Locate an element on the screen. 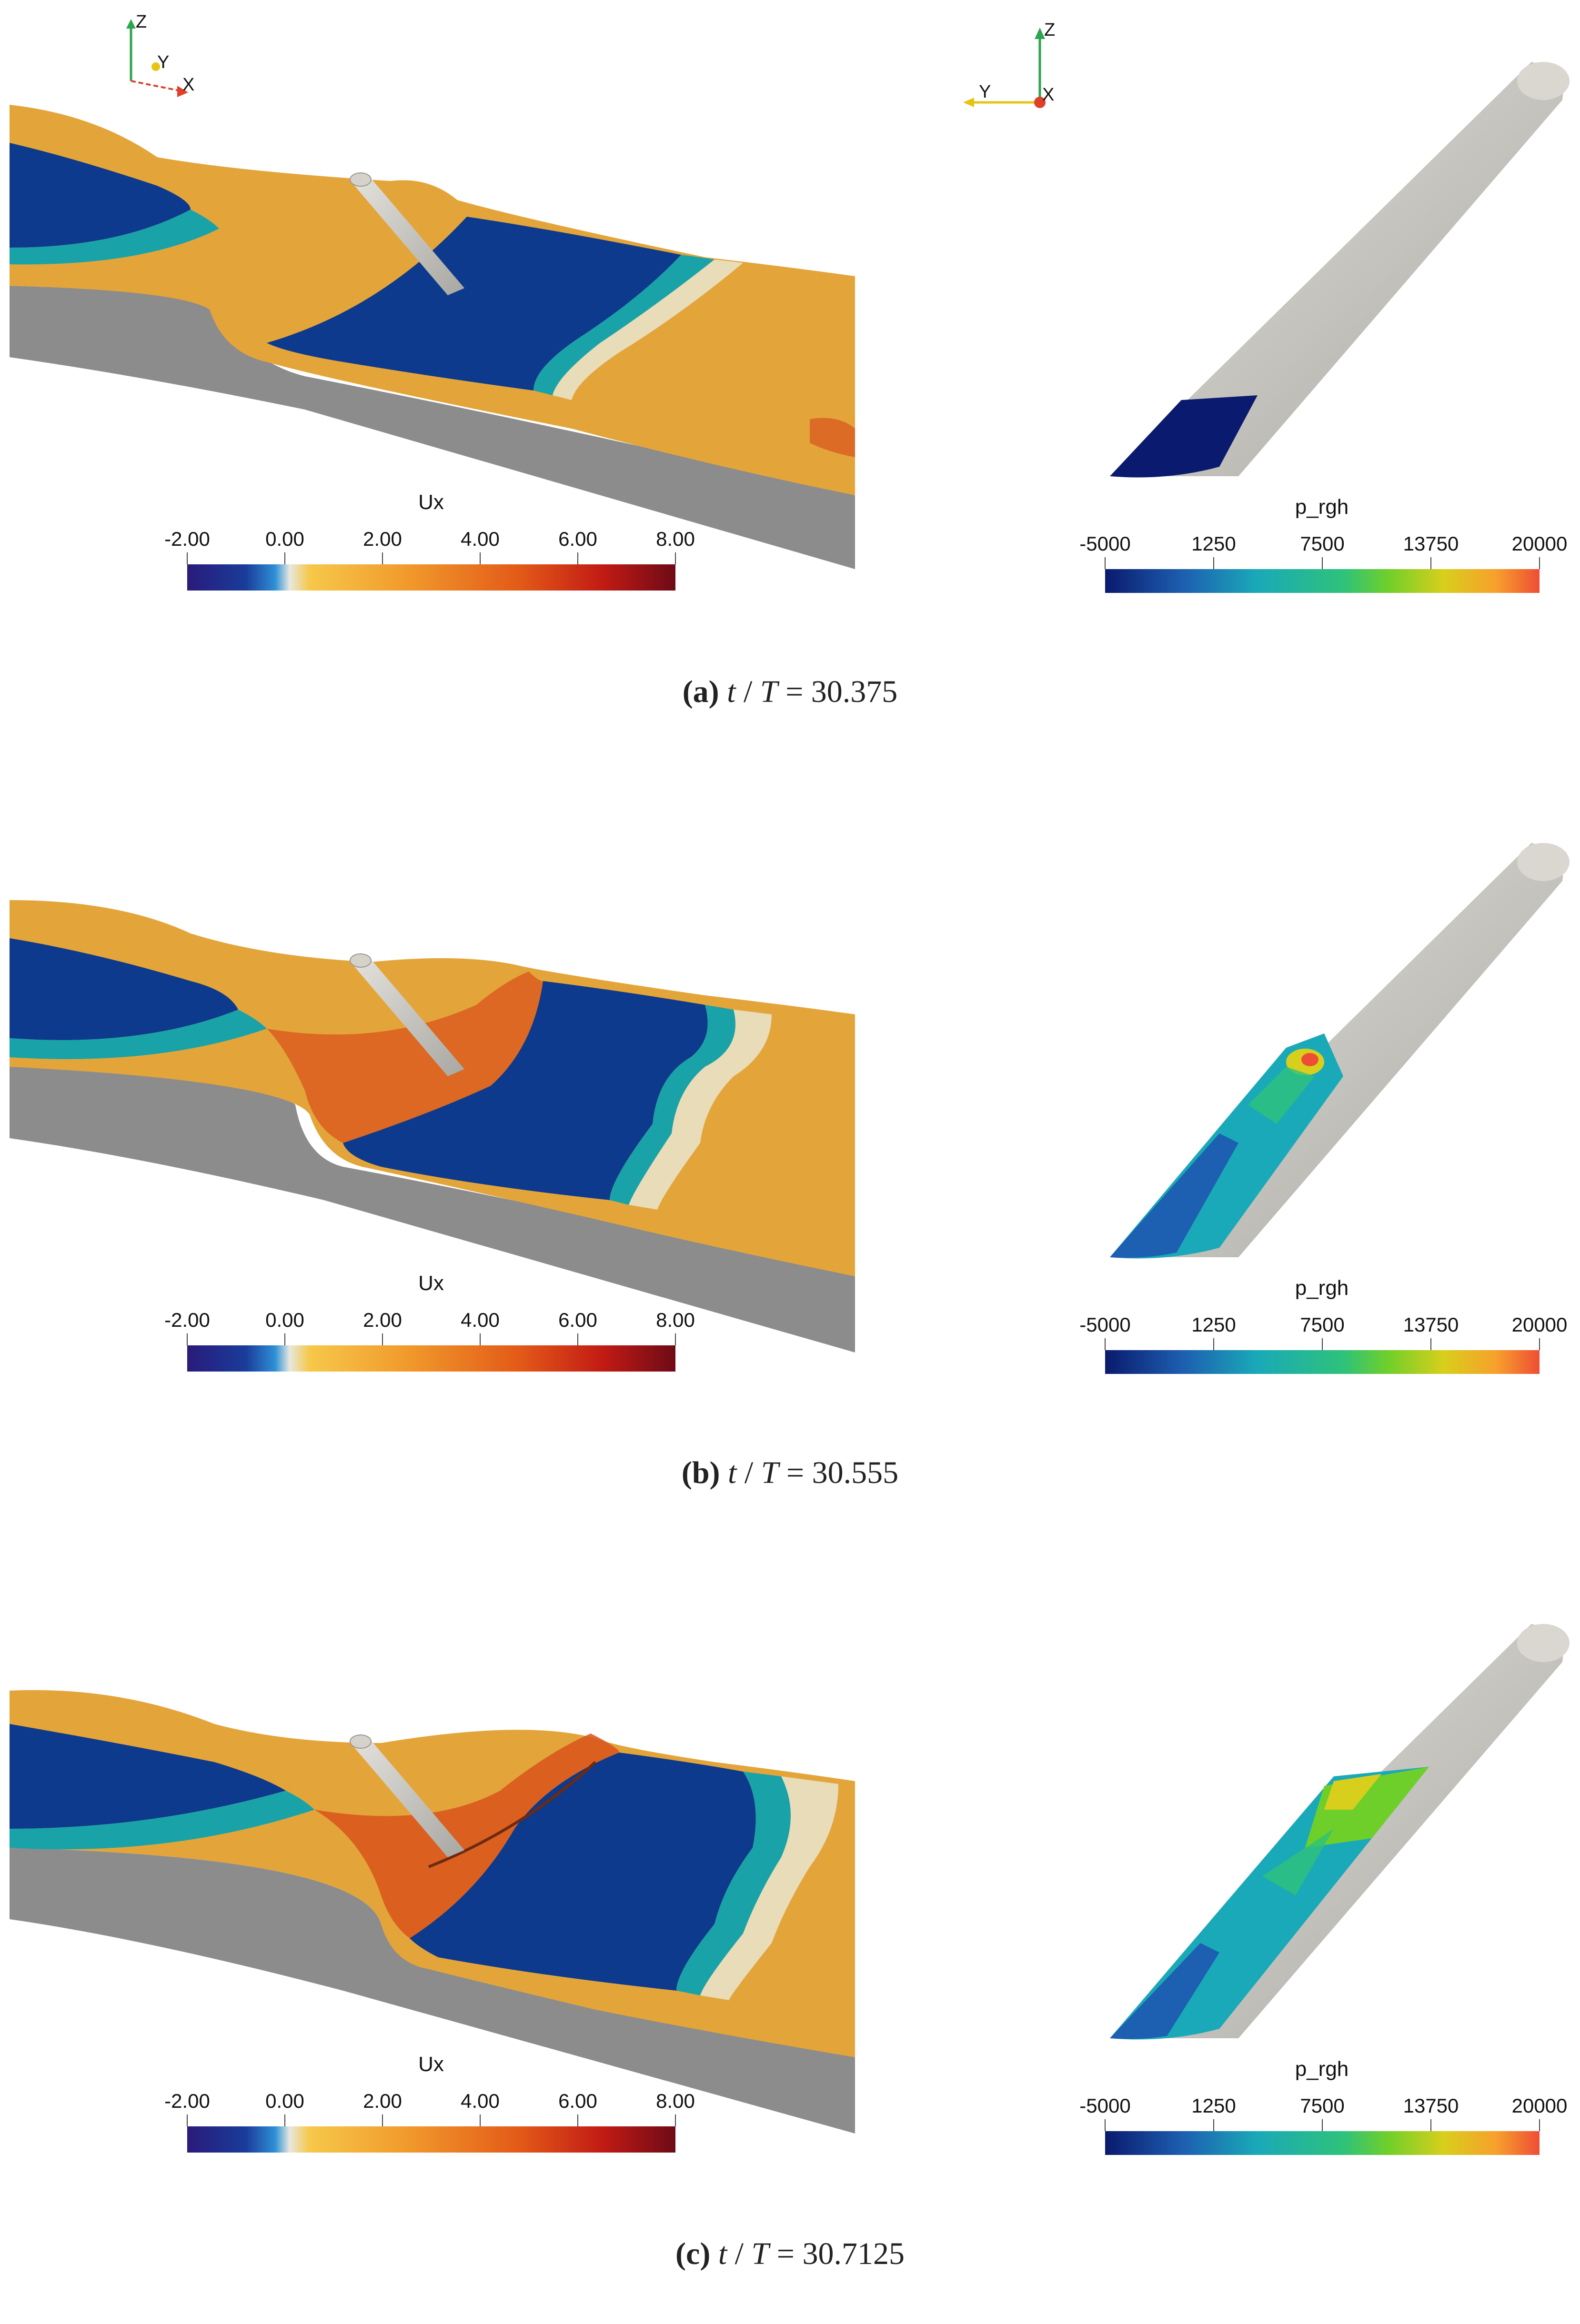 The image size is (1580, 2324). ux-colorbar-title-a: Ux is located at coordinates (431, 502).